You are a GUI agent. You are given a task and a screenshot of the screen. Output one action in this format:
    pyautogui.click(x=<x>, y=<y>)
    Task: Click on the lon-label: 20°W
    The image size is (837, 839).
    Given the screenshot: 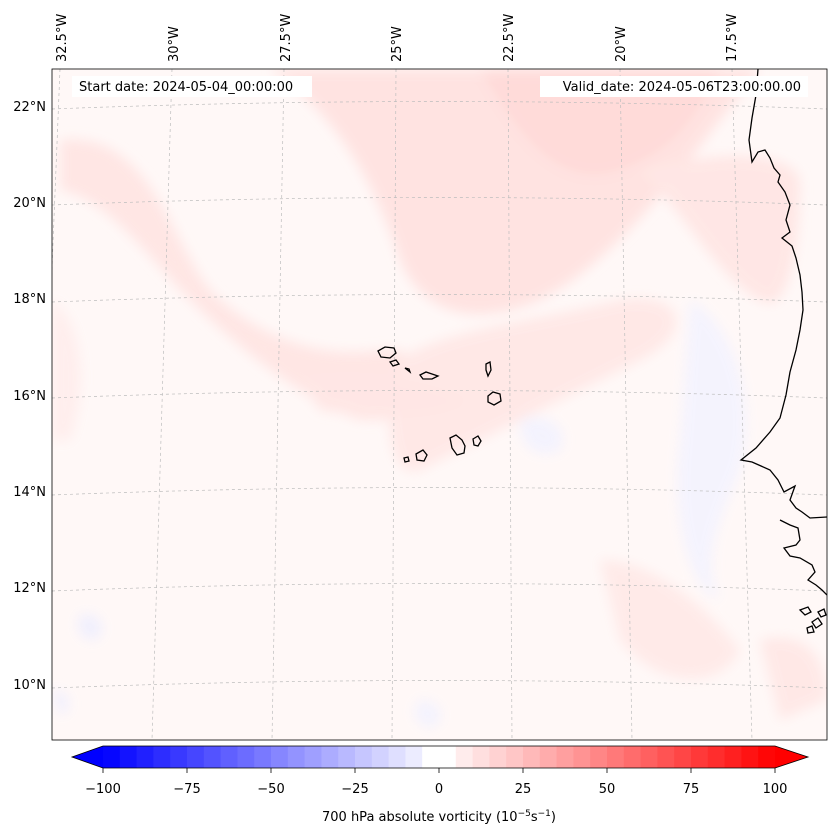 What is the action you would take?
    pyautogui.click(x=621, y=44)
    